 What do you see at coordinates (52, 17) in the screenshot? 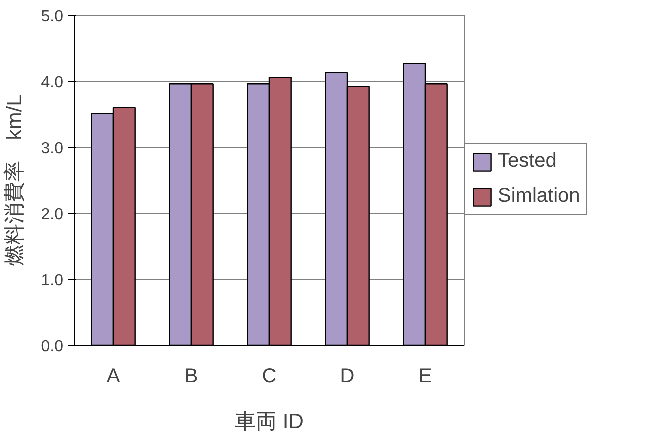
I see `y-tick-label: 5.0` at bounding box center [52, 17].